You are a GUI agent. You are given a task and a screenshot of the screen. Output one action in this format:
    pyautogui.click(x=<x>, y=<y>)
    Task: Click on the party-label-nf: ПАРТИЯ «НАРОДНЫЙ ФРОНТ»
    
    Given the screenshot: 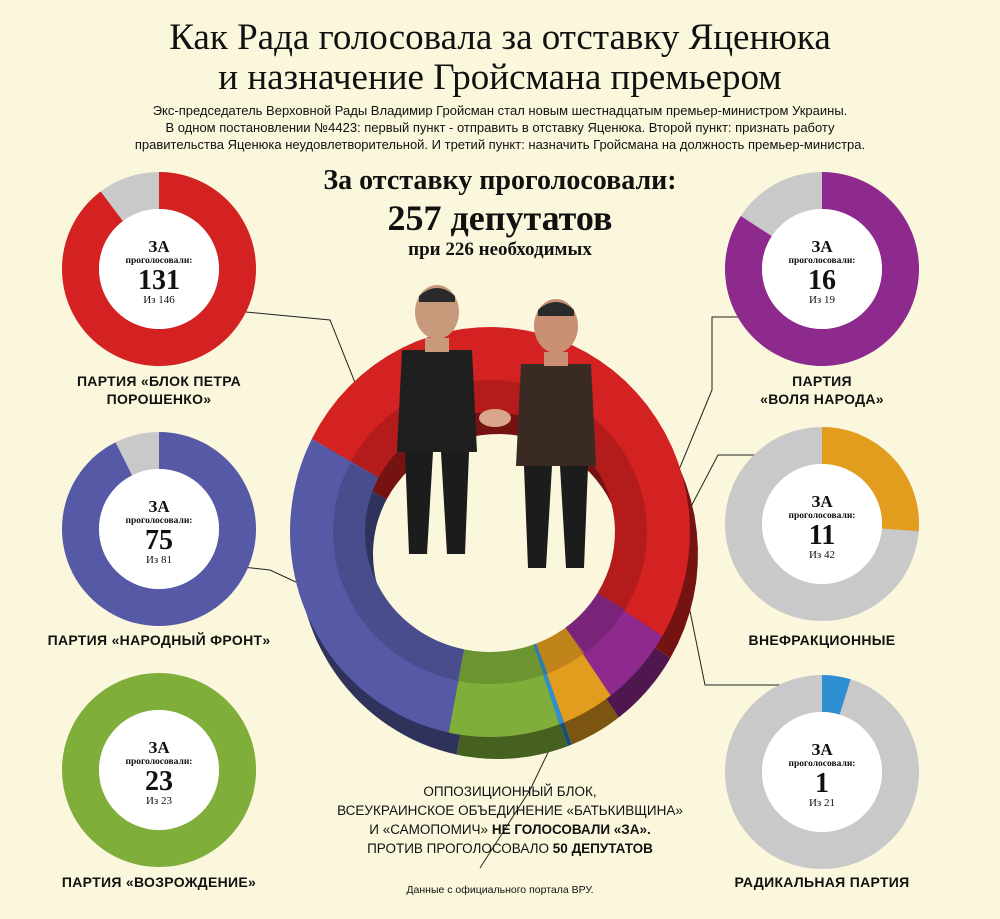 What is the action you would take?
    pyautogui.click(x=159, y=640)
    